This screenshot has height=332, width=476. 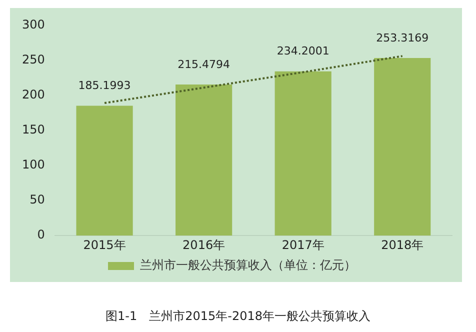 I want to click on legend-label: 兰州市一般公共预算收入（单位：亿元）, so click(x=248, y=265).